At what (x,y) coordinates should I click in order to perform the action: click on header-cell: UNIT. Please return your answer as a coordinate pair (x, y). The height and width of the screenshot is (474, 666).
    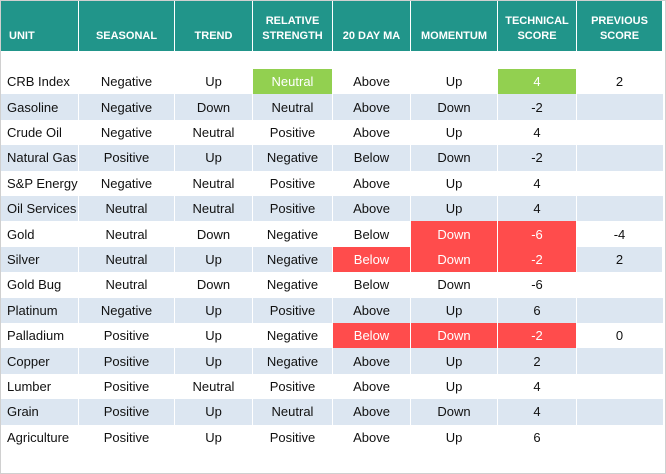
    Looking at the image, I should click on (40, 26).